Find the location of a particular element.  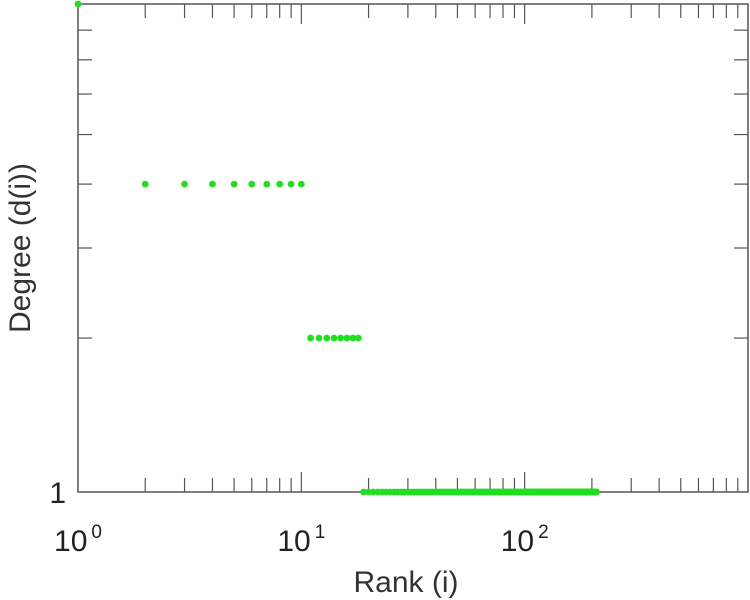

y-tick-labels: 1 is located at coordinates (57, 493).